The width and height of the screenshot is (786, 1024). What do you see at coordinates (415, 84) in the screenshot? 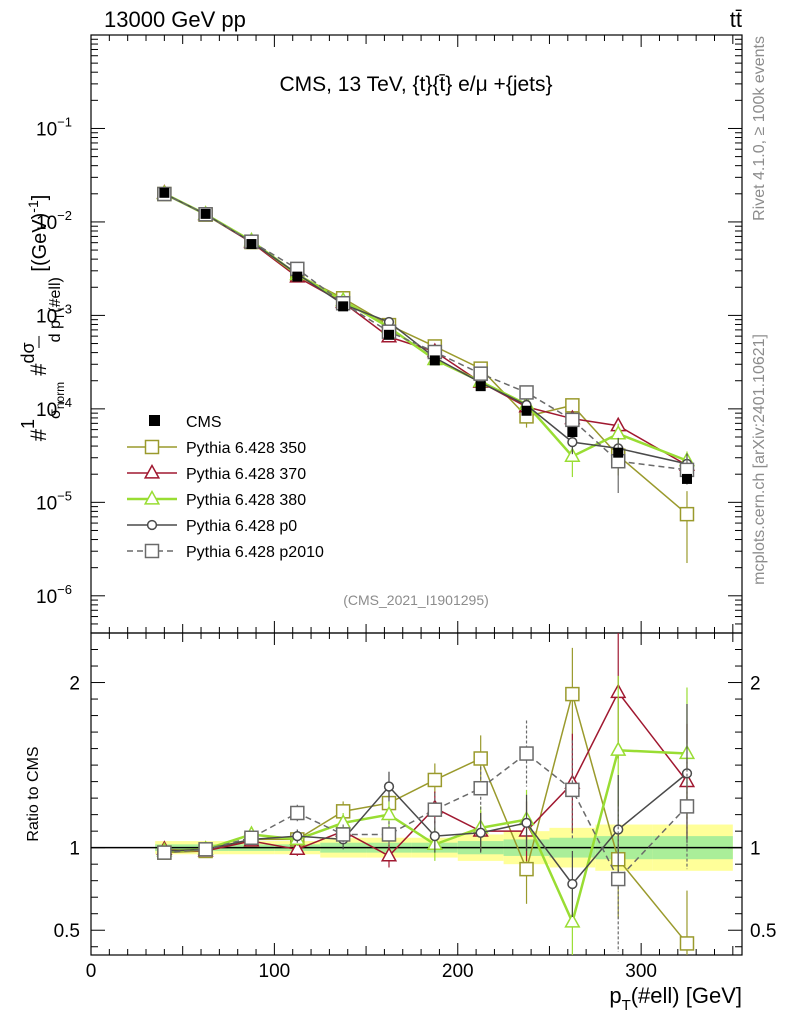
I see `plot-title: CMS, 13 TeV, {t}{t̄} e/μ +{jets}` at bounding box center [415, 84].